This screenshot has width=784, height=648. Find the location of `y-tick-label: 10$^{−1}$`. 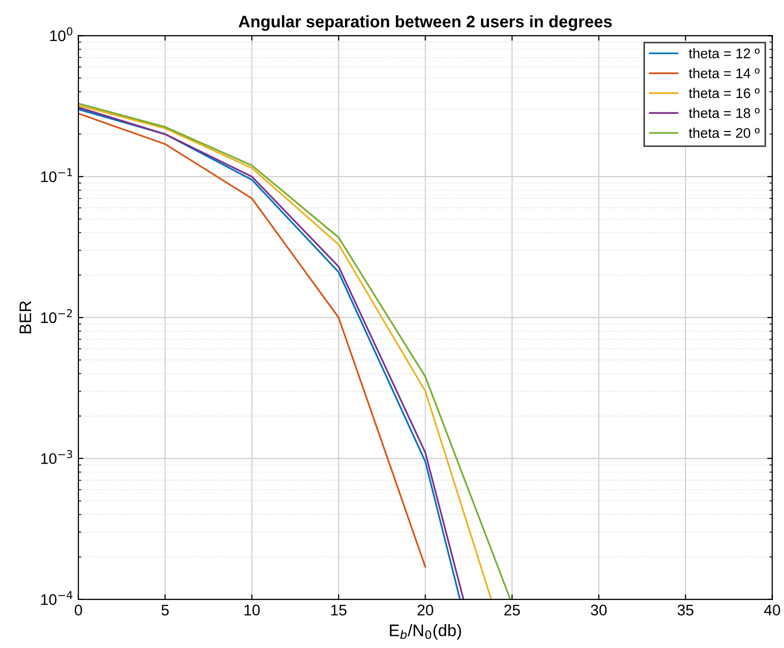

y-tick-label: 10$^{−1}$ is located at coordinates (56, 175).